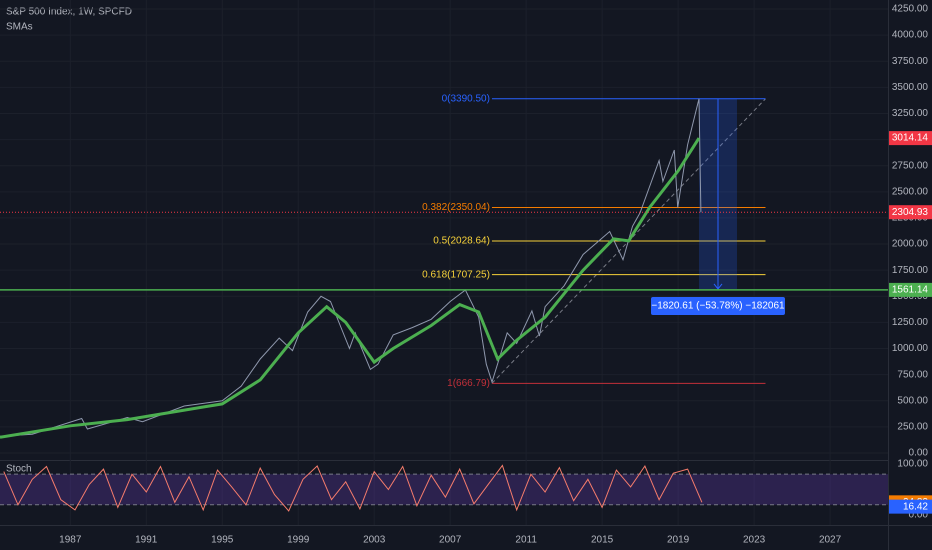  Describe the element at coordinates (450, 540) in the screenshot. I see `x-tick-label: 2007` at that location.